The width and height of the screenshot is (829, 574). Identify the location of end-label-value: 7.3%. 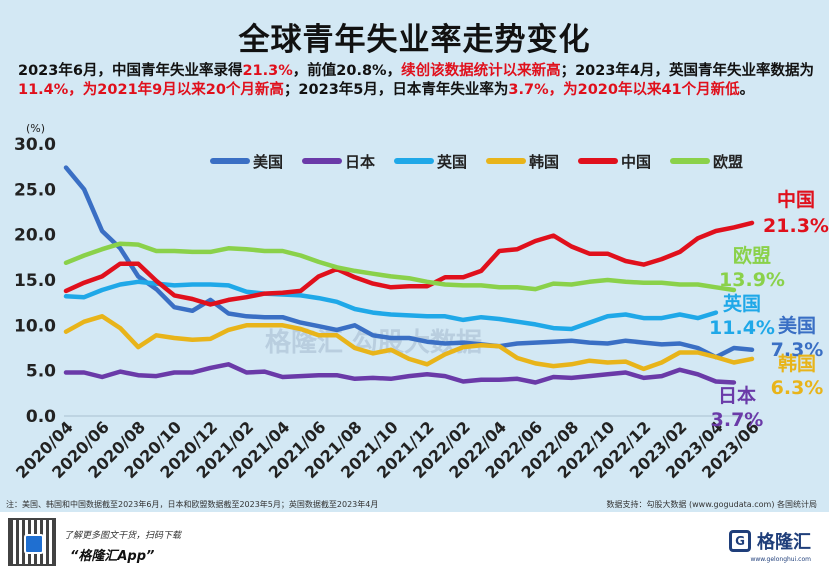
(797, 350).